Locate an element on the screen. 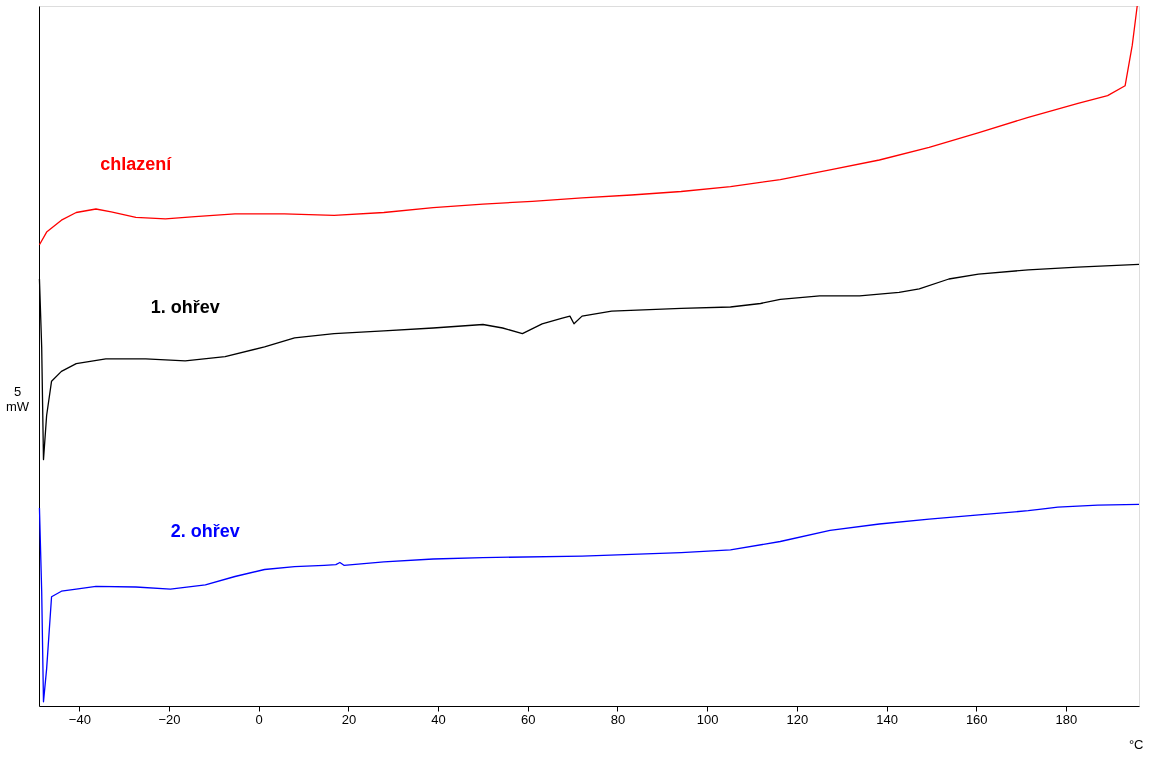 This screenshot has width=1162, height=758. x-tick-label: 140 is located at coordinates (887, 719).